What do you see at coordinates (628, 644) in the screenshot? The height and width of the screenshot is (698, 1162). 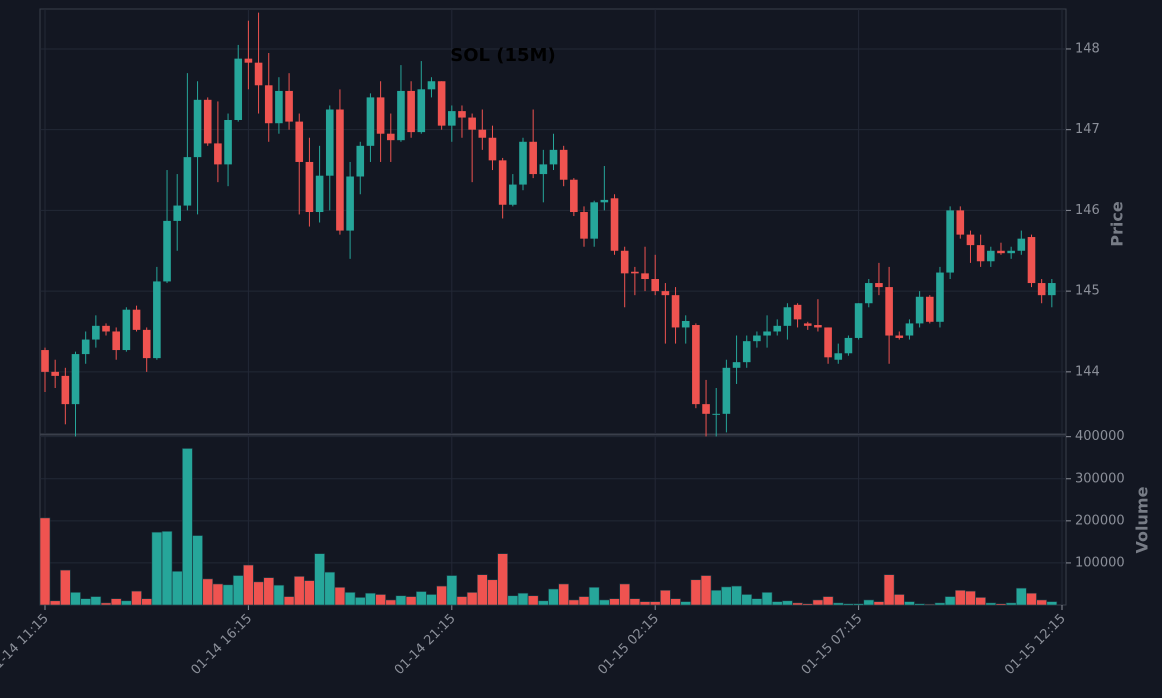 I see `x-tick-label: 01-15 02:15` at bounding box center [628, 644].